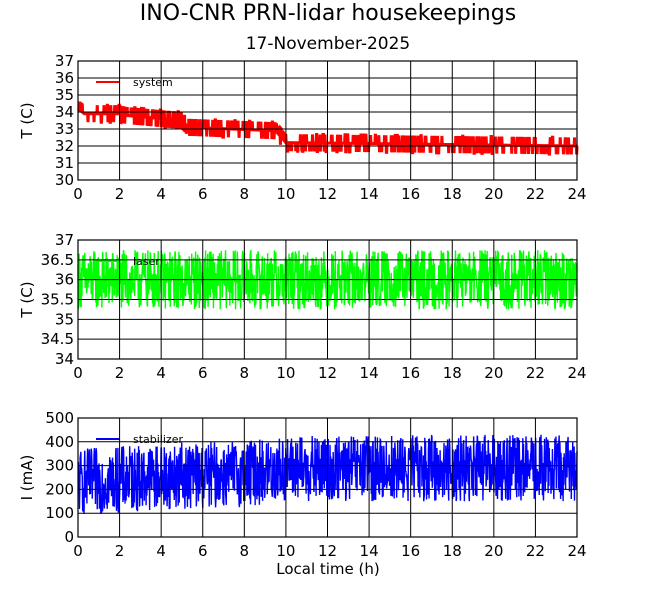 The height and width of the screenshot is (595, 660). Describe the element at coordinates (57, 300) in the screenshot. I see `y-tick-label: 35.5` at that location.